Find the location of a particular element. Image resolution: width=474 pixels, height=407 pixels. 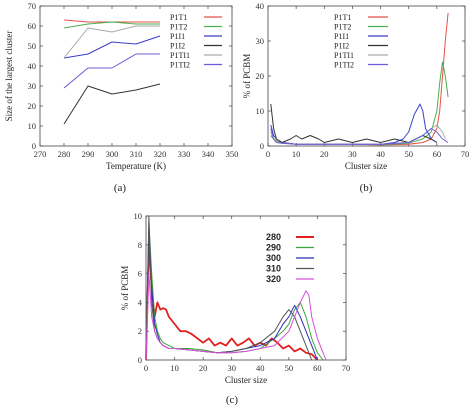

legend-label: 280 is located at coordinates (273, 237).